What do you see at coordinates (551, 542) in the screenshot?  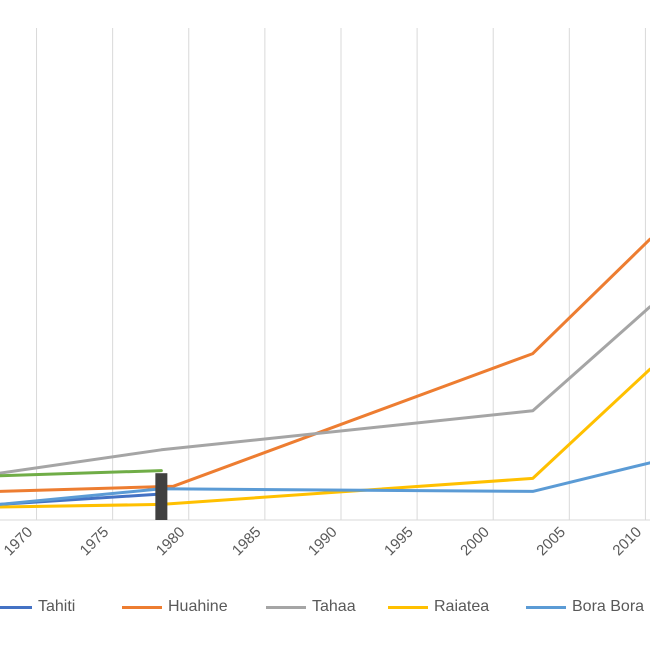 I see `x-tick-label-2005: 2005` at bounding box center [551, 542].